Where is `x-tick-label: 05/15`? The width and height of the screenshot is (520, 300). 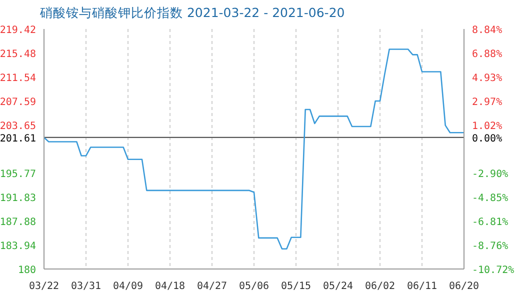
x-tick-label: 05/15 is located at coordinates (296, 286).